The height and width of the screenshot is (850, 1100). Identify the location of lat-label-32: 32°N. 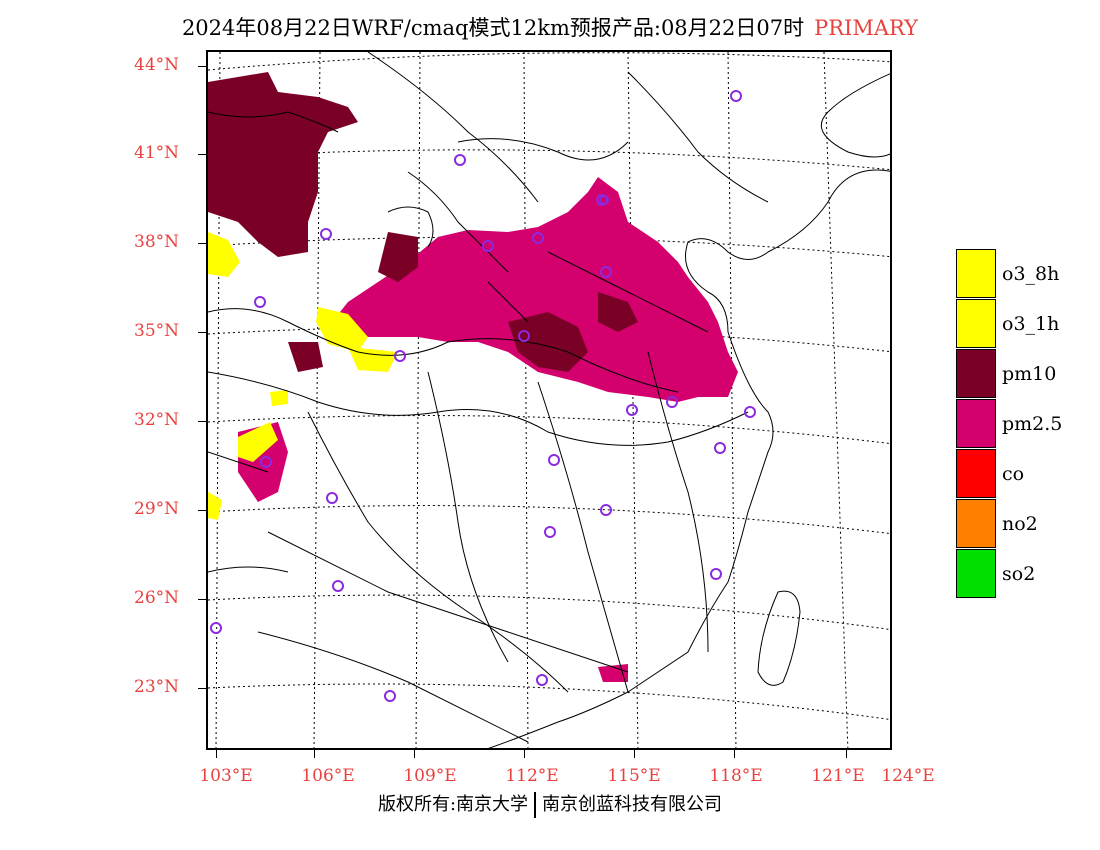
(157, 420).